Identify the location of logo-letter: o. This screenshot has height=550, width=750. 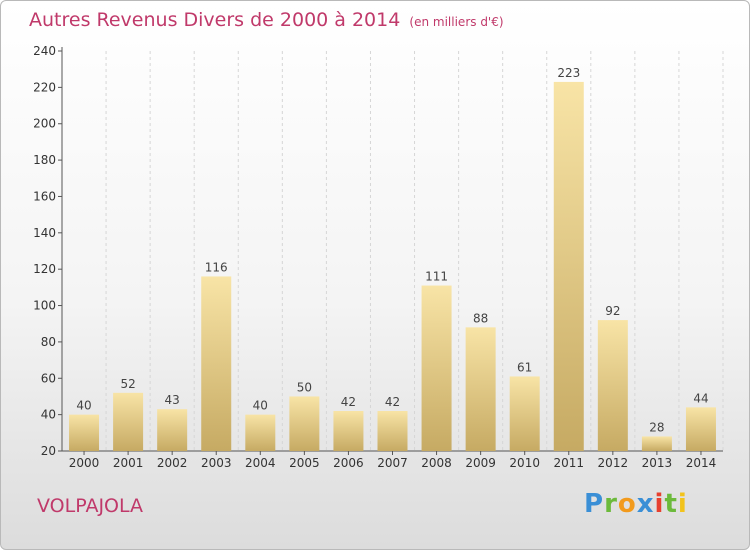
(627, 504).